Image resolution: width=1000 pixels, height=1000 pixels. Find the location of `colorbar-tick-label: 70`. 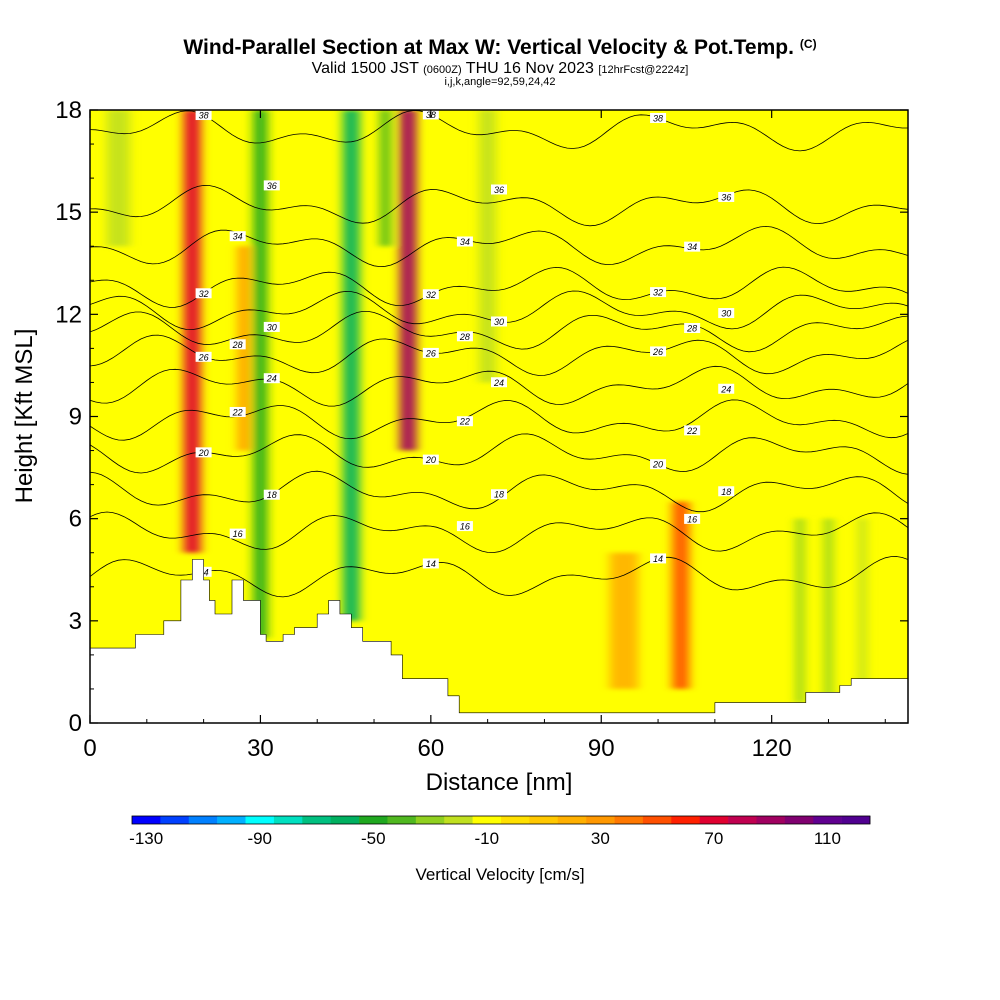

colorbar-tick-label: 70 is located at coordinates (713, 838).